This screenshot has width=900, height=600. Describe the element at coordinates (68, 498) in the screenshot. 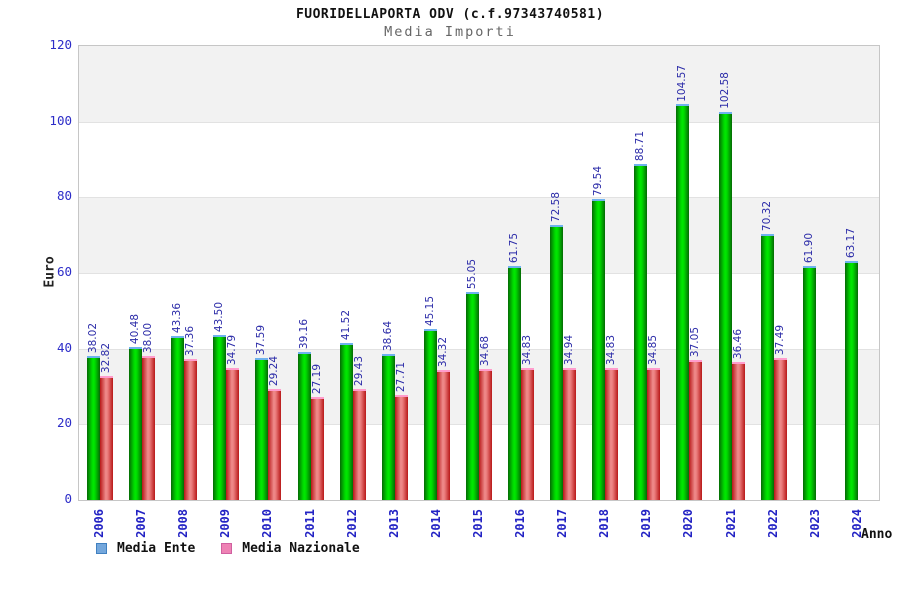

I see `y-tick-label: 0` at that location.